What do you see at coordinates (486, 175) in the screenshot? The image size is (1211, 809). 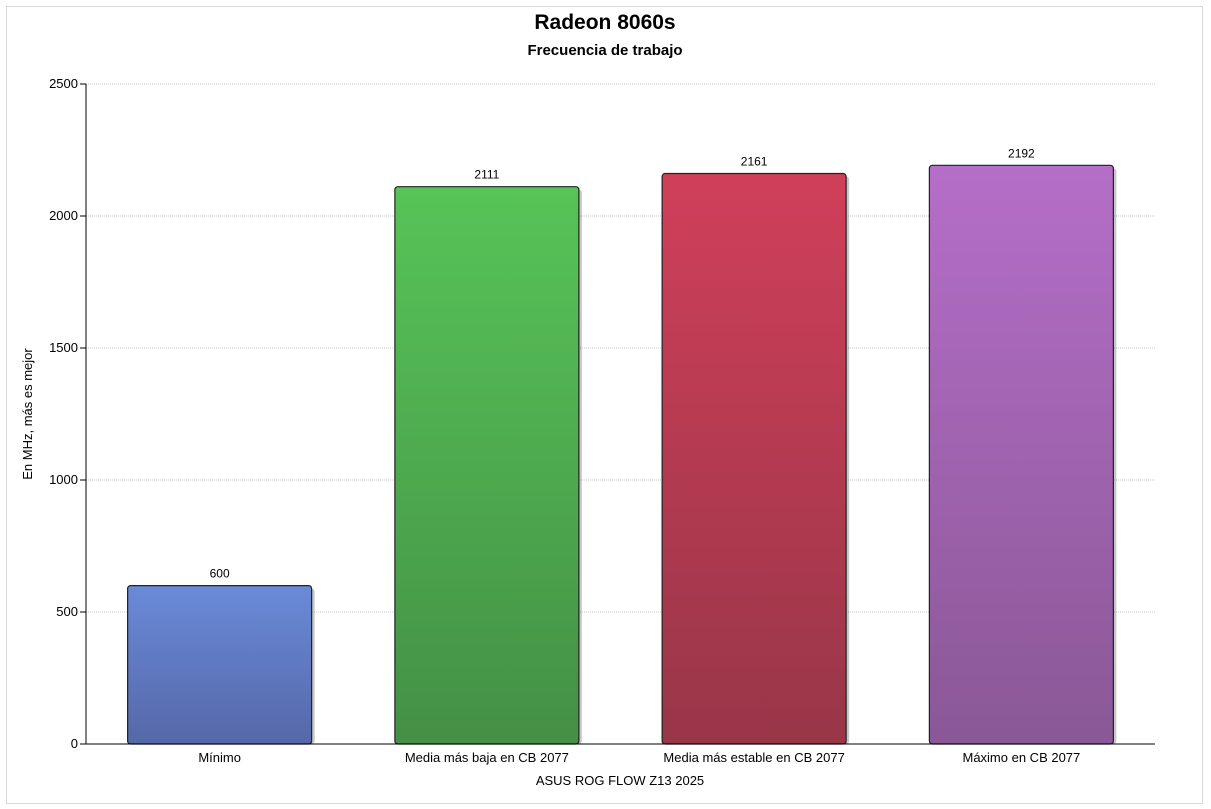 I see `data-label: 2111` at bounding box center [486, 175].